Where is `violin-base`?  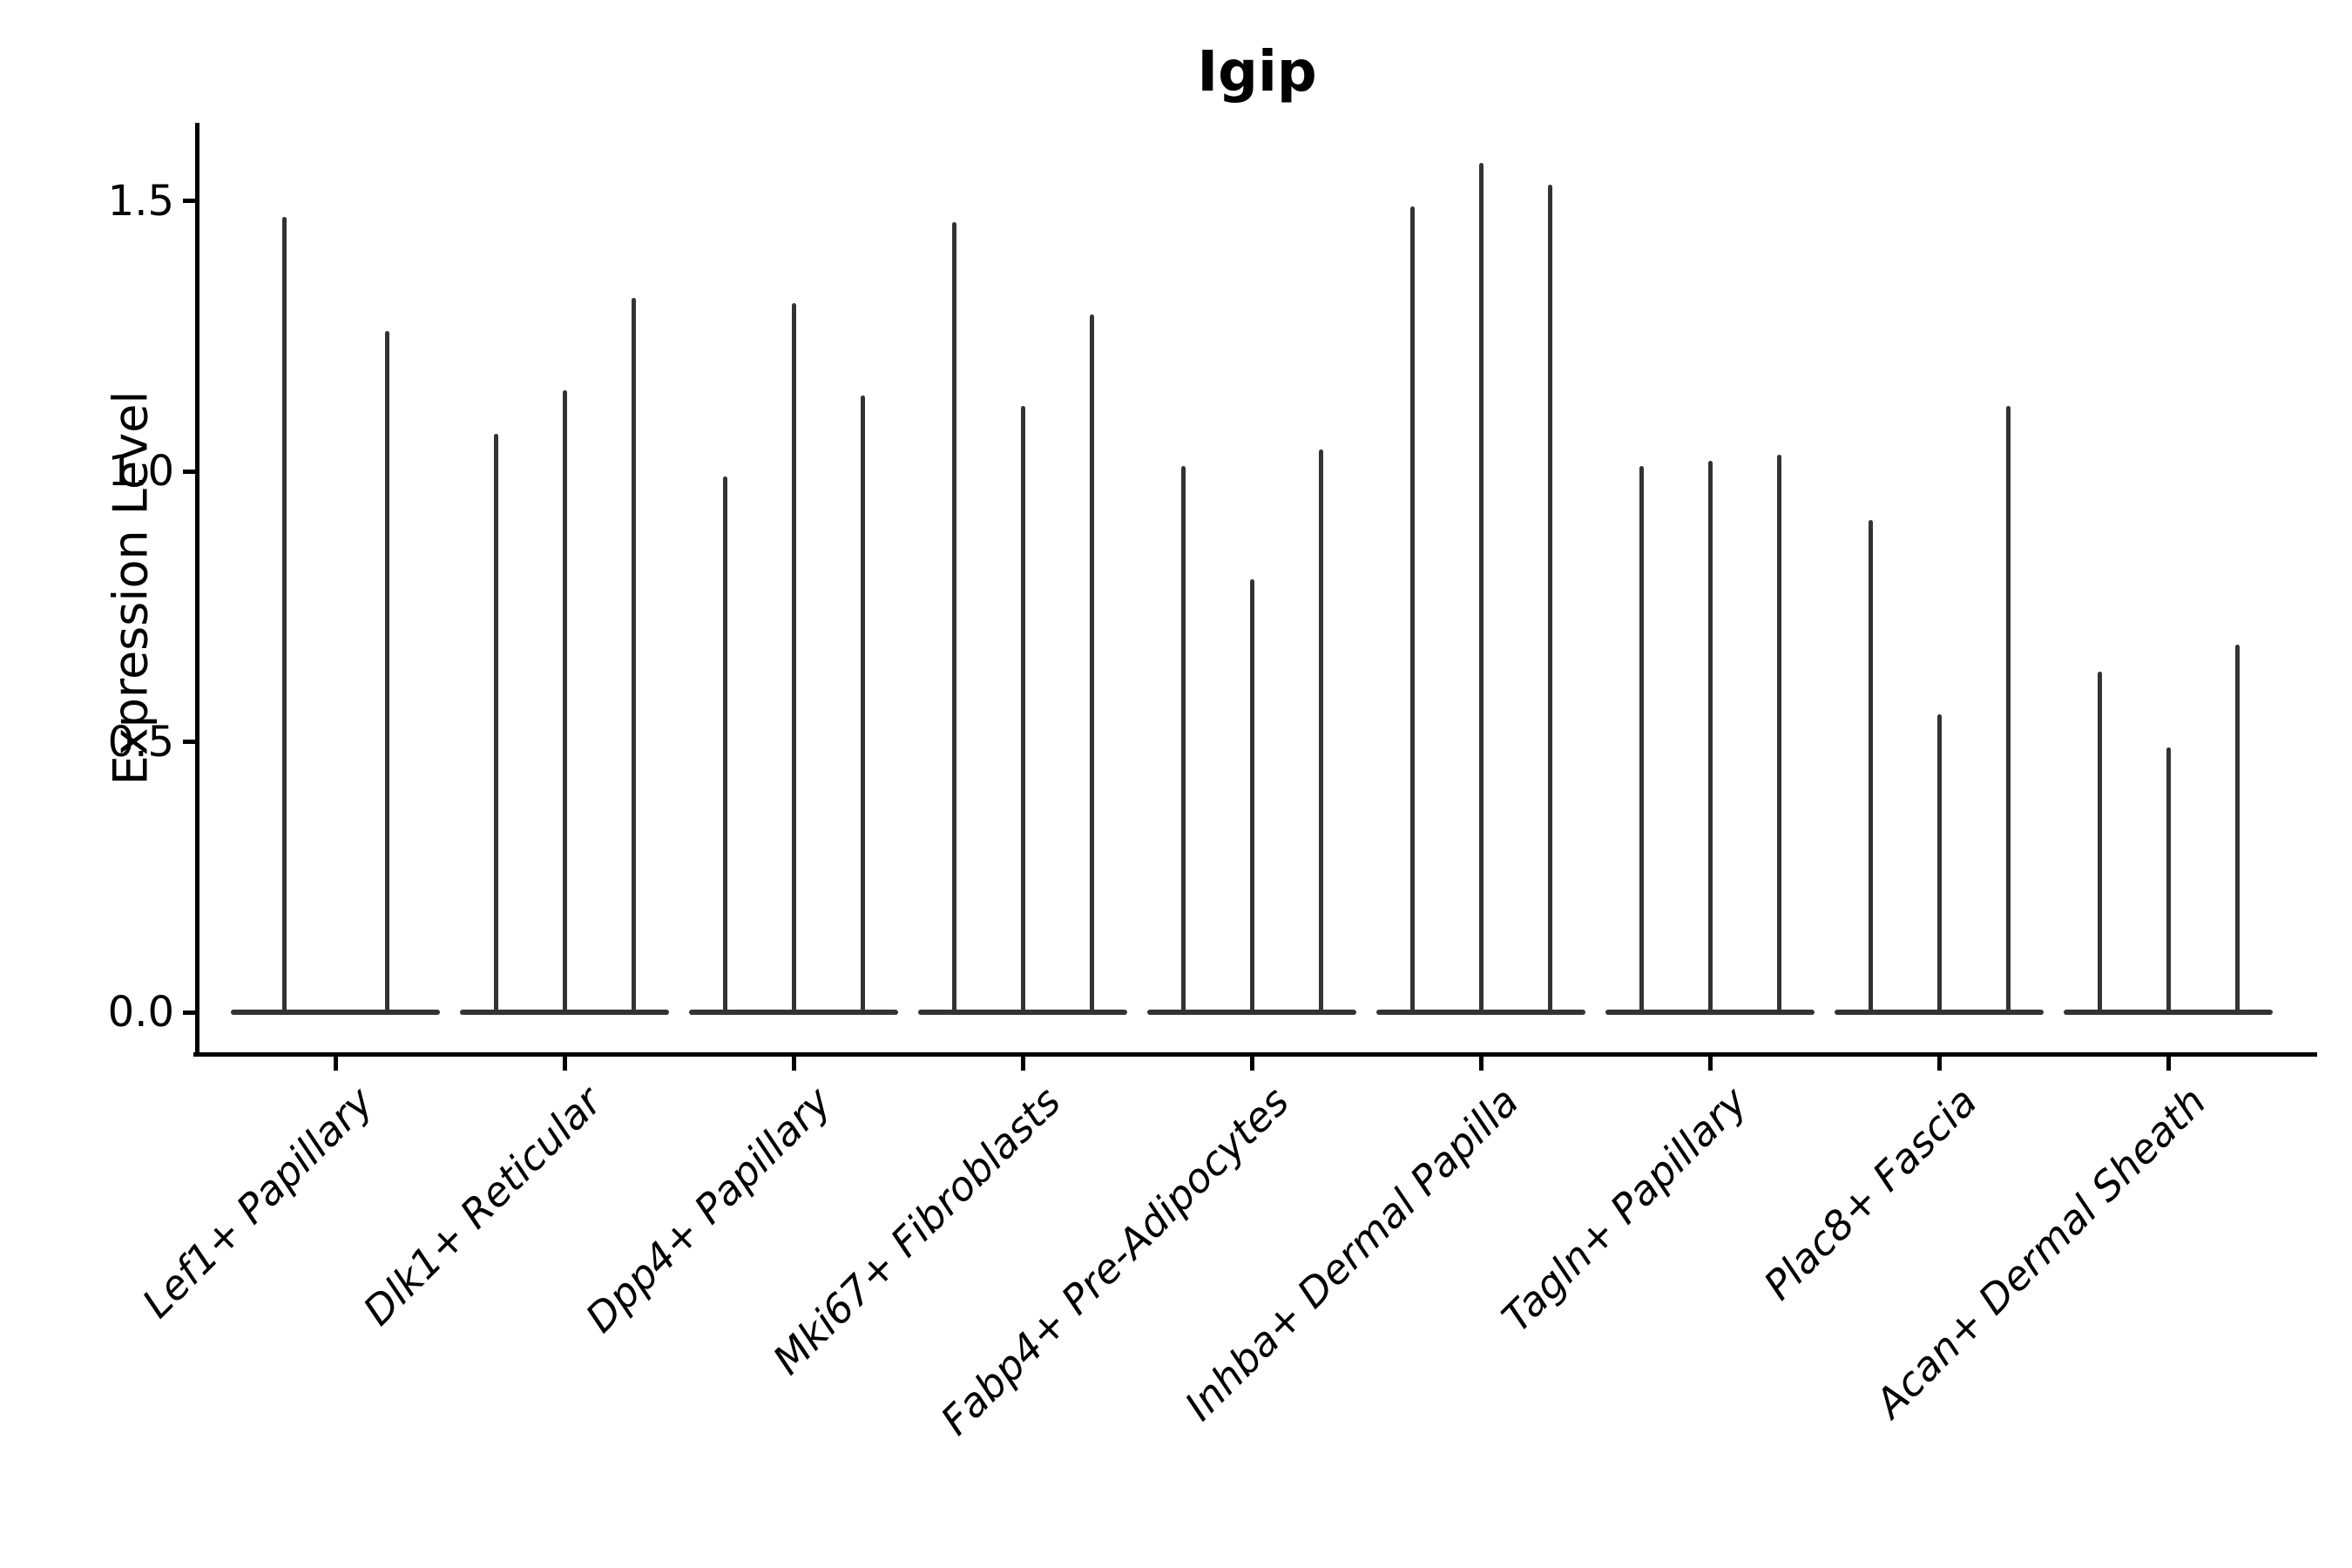 violin-base is located at coordinates (335, 1013).